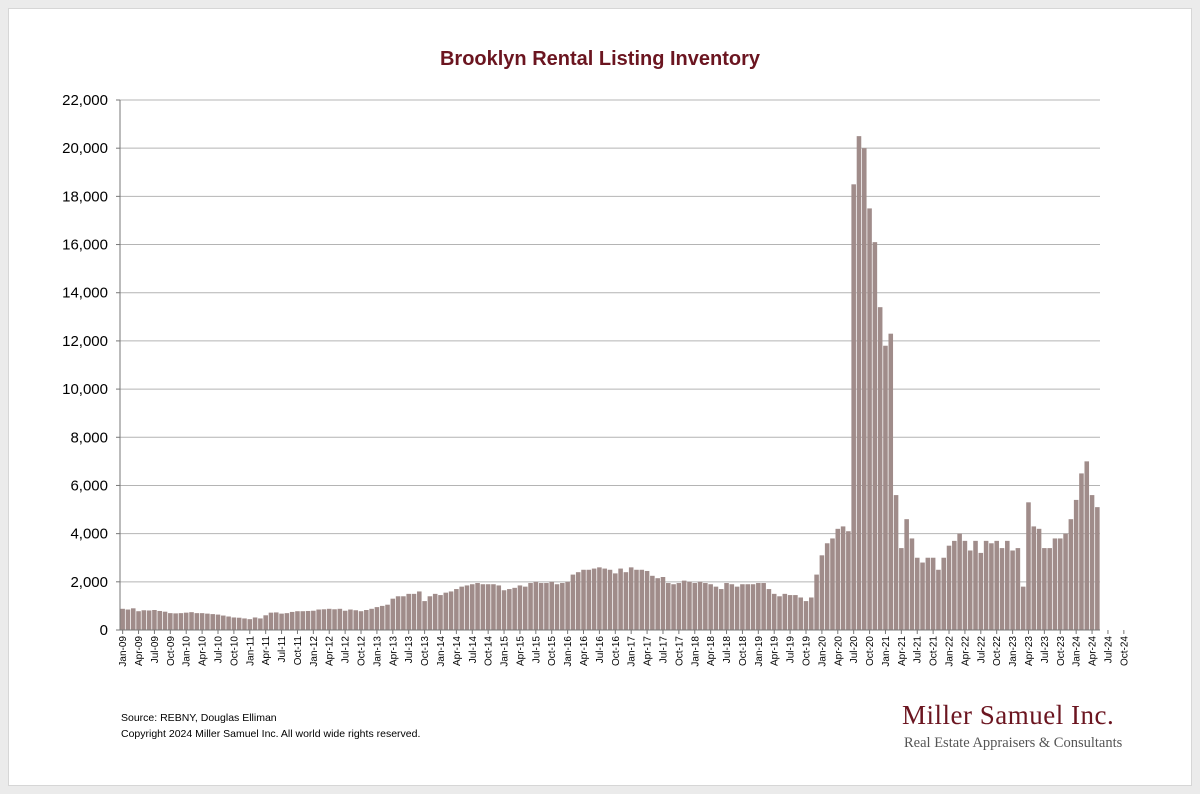 The image size is (1200, 794). I want to click on x-tick-label: Apr-14, so click(457, 651).